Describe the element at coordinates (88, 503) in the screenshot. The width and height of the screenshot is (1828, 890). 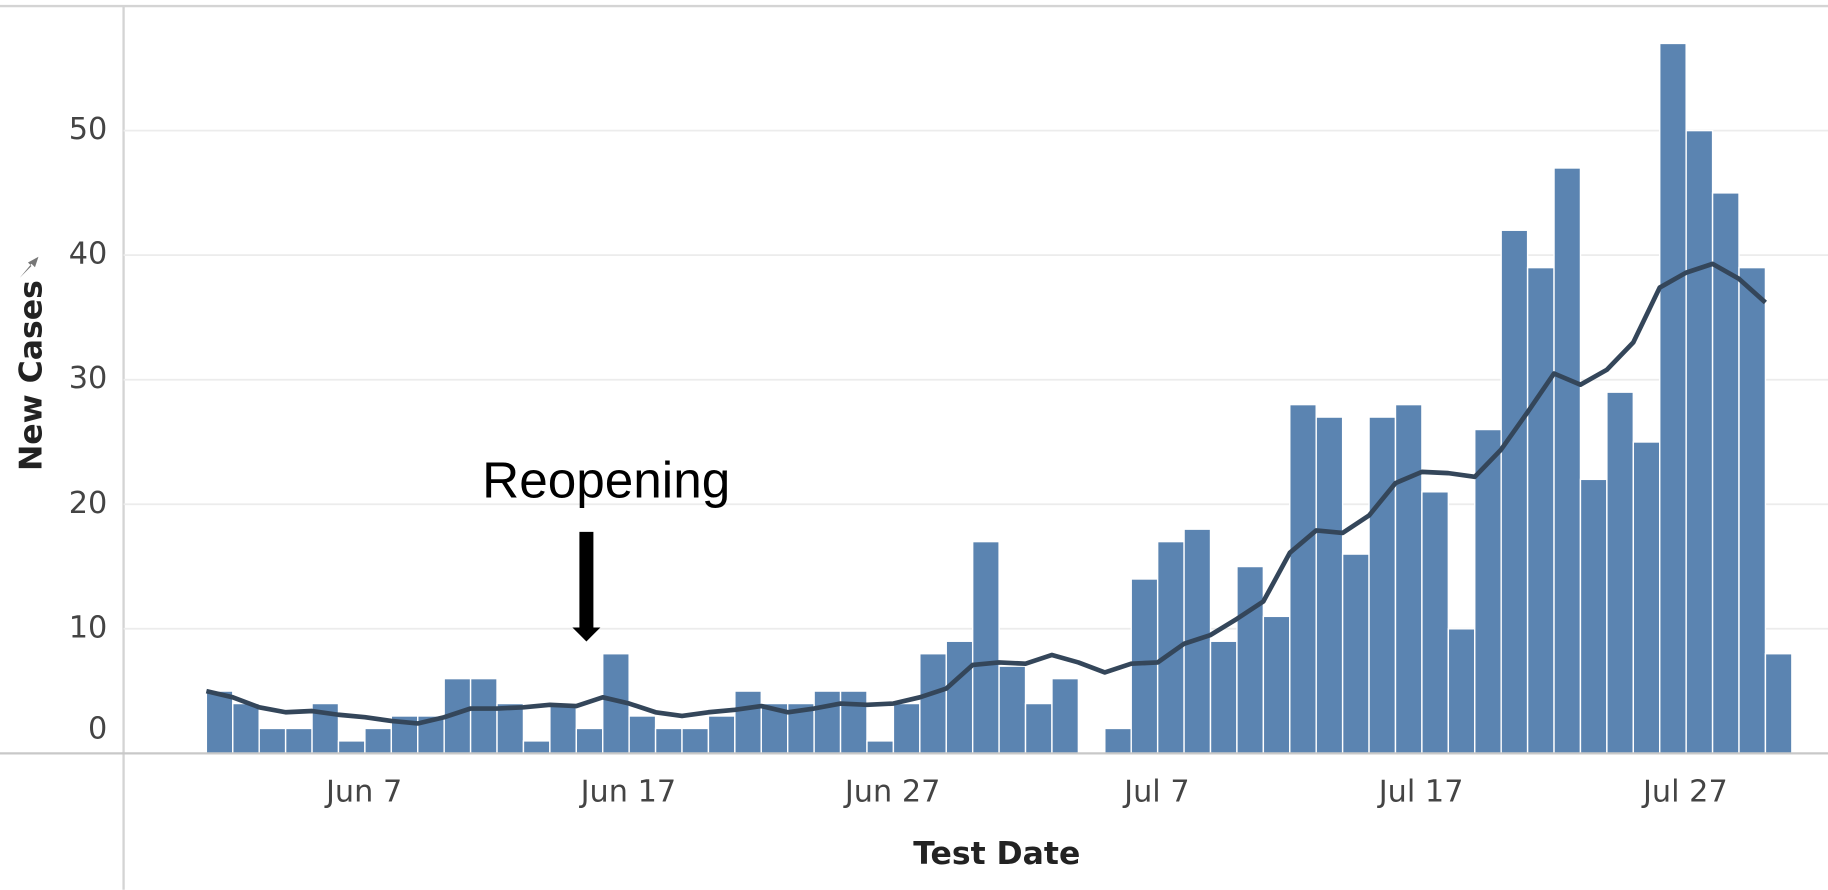
I see `y-tick-label: 20` at that location.